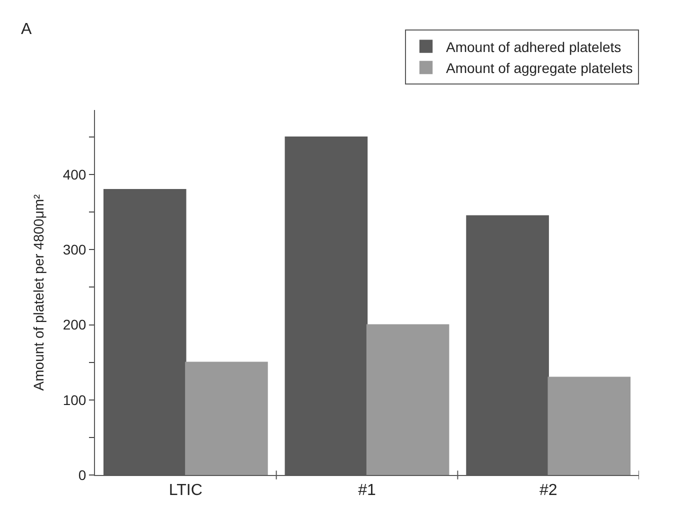 The width and height of the screenshot is (679, 530). What do you see at coordinates (26, 29) in the screenshot?
I see `text: A` at bounding box center [26, 29].